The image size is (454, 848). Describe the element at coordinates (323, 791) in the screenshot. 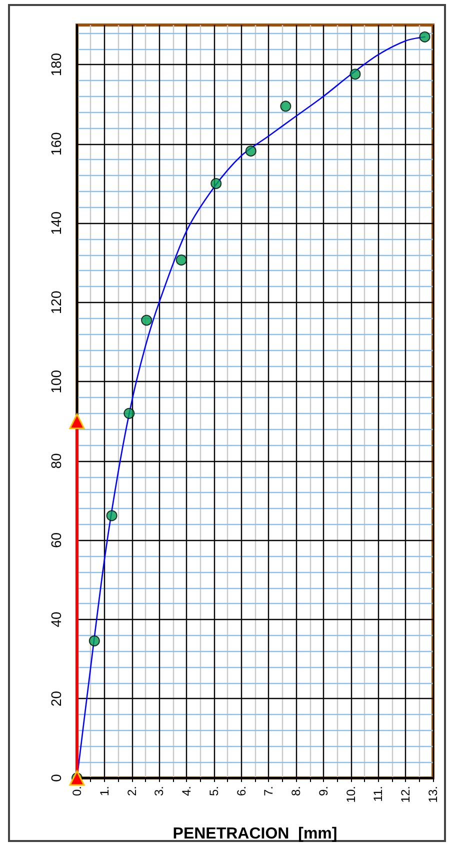

I see `x-tick-label: 9.` at that location.